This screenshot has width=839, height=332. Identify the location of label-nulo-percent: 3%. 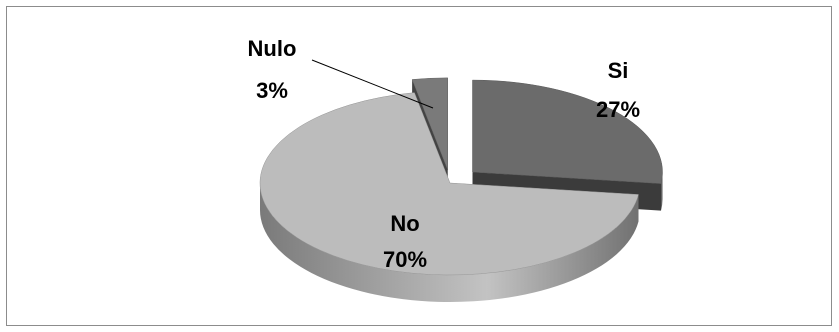
(272, 90).